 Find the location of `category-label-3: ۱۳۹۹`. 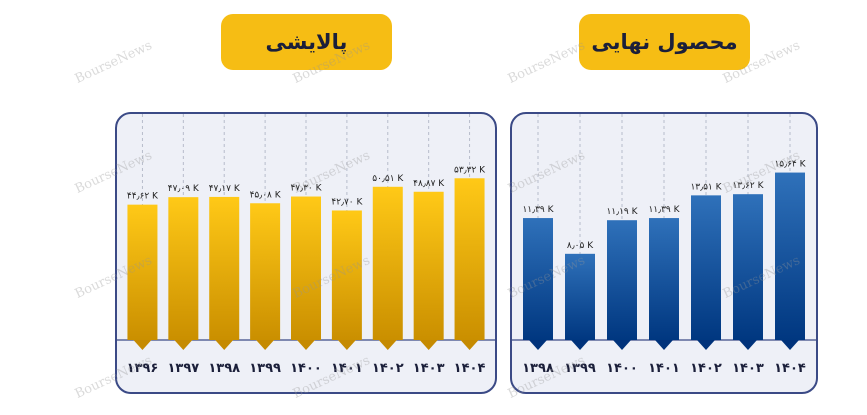

category-label-3: ۱۳۹۹ is located at coordinates (265, 368).